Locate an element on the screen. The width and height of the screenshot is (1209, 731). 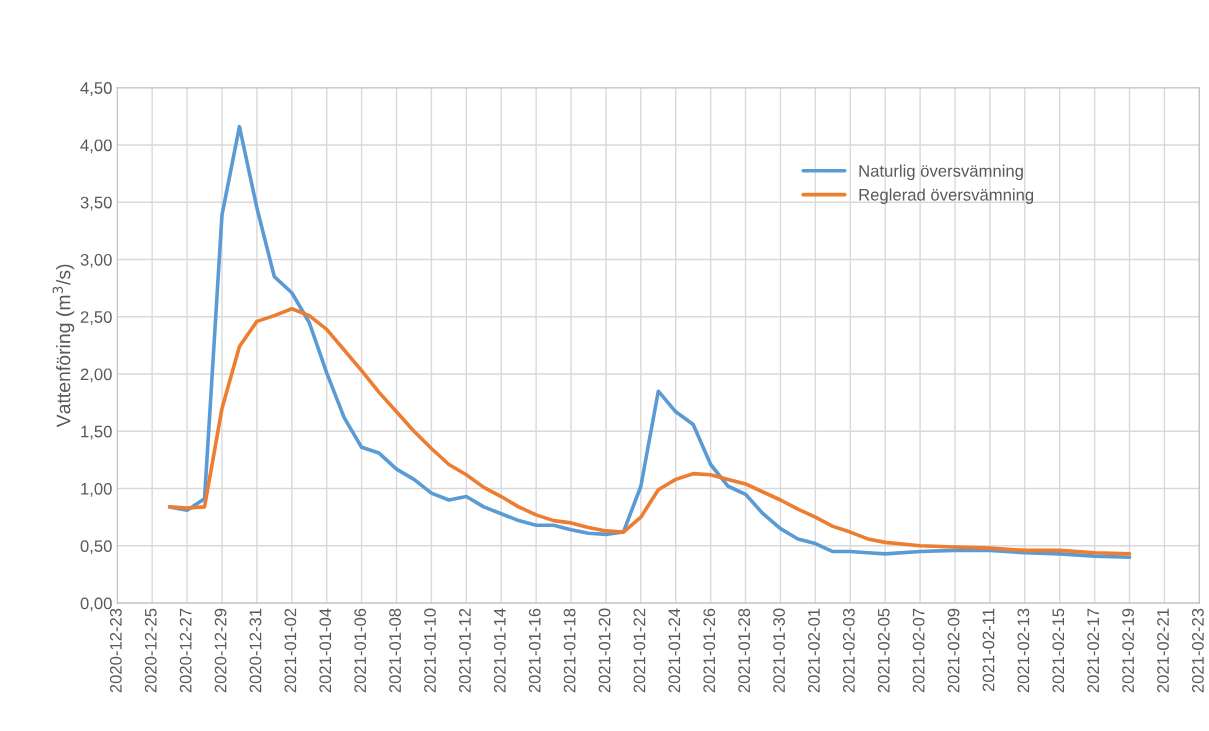
x-tick-label: 2021-01-22 is located at coordinates (639, 650).